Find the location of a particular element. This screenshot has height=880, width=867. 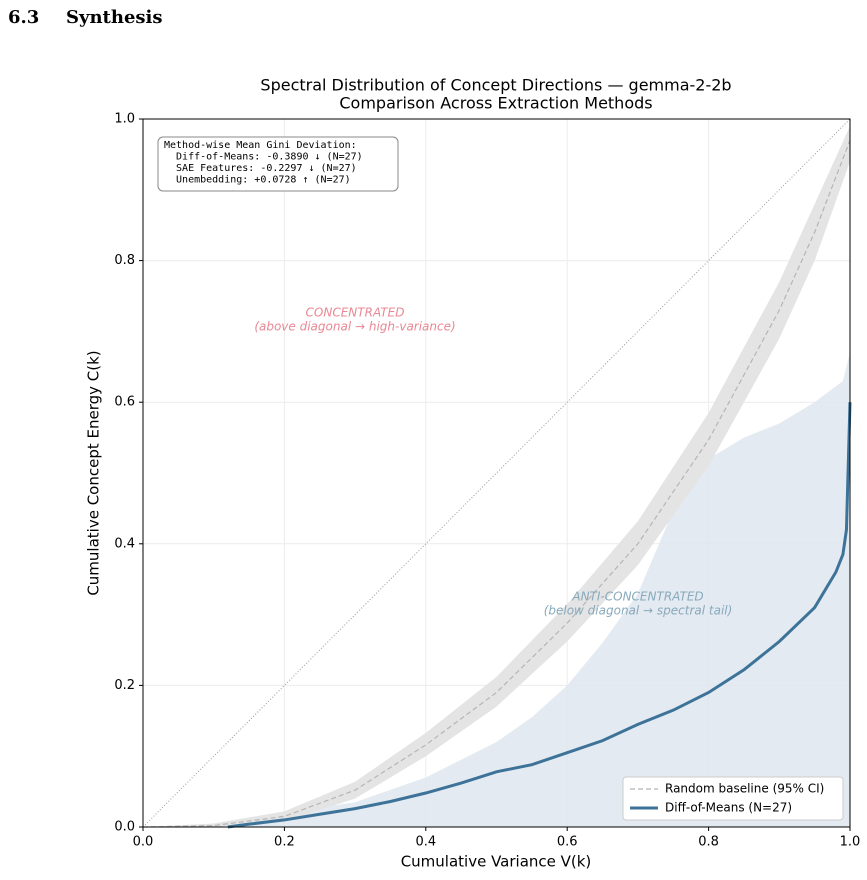

y-tick-label: 0.4 is located at coordinates (124, 543).